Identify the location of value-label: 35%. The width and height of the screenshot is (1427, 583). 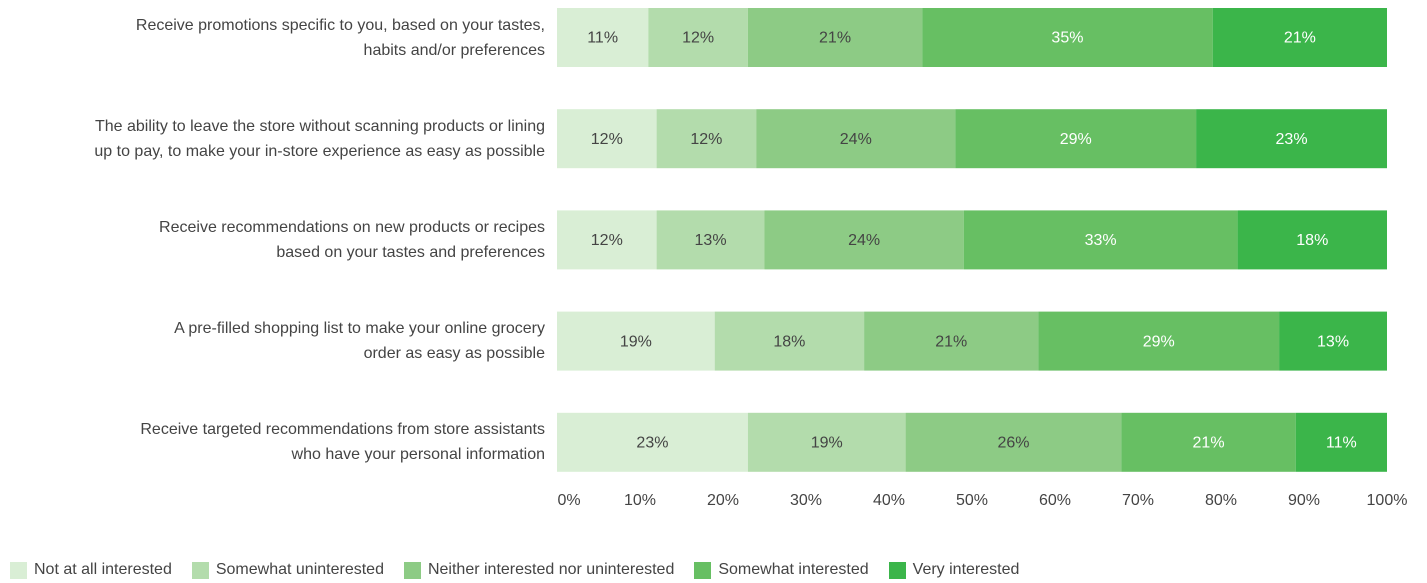
(1067, 38).